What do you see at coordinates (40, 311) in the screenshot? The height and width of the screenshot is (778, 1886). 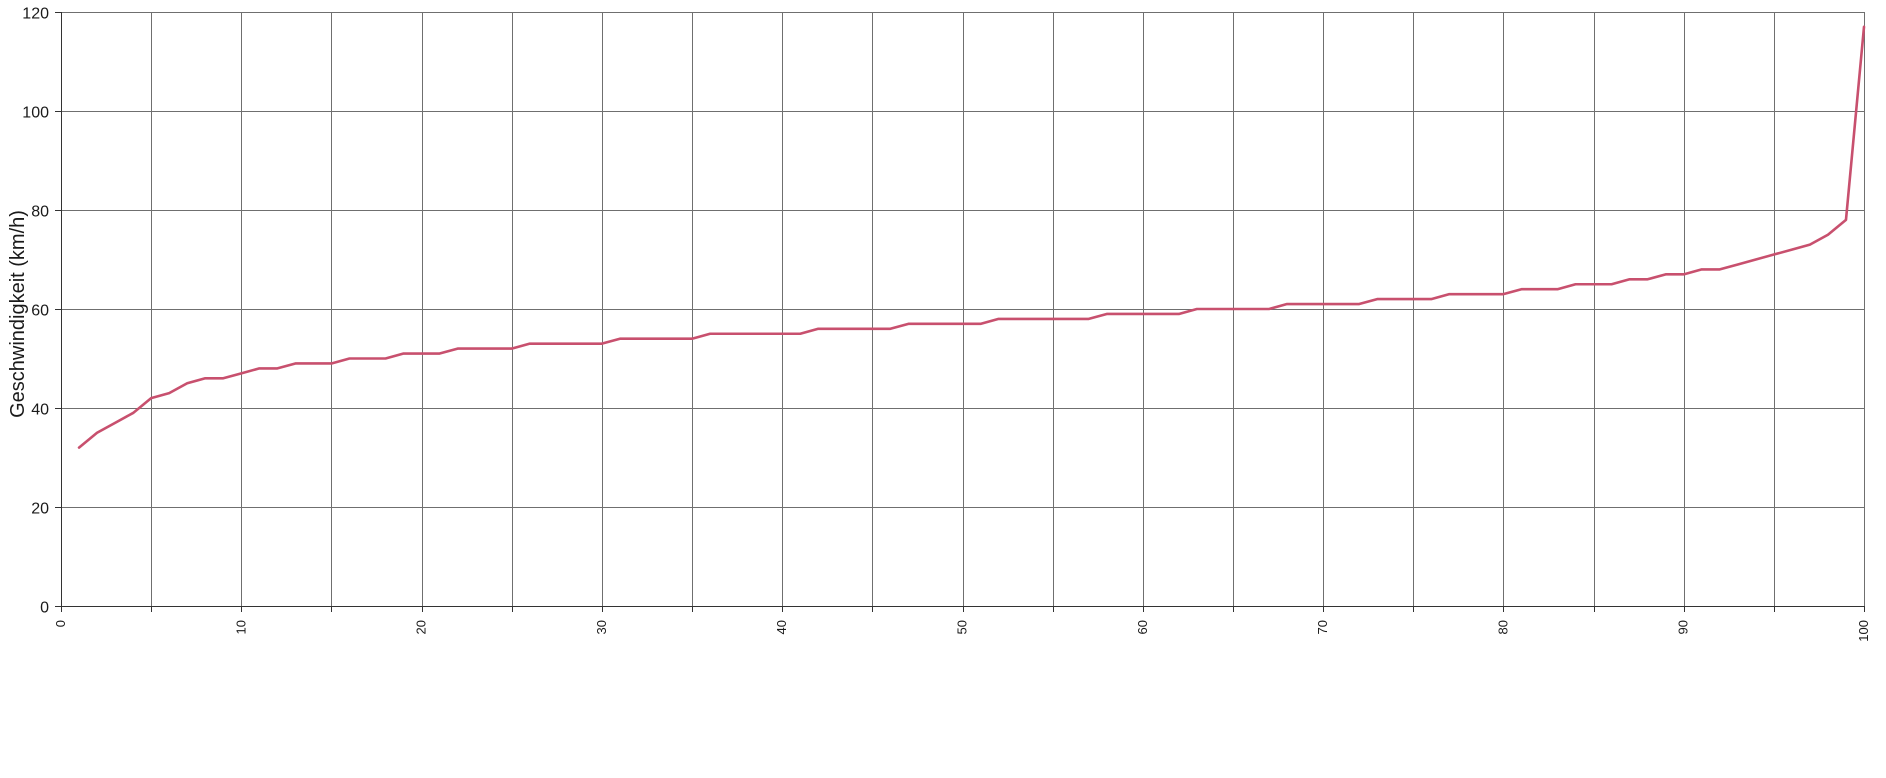 I see `y-tick-label: 60` at bounding box center [40, 311].